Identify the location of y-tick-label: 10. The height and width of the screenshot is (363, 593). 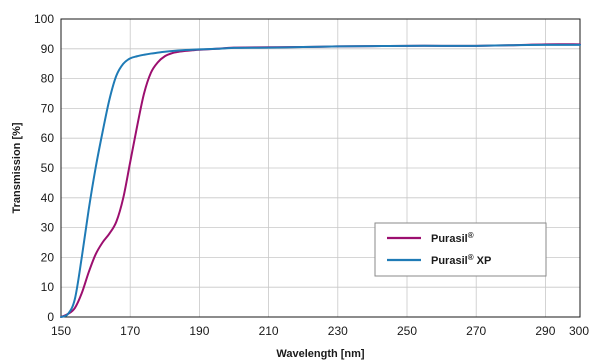
(48, 287).